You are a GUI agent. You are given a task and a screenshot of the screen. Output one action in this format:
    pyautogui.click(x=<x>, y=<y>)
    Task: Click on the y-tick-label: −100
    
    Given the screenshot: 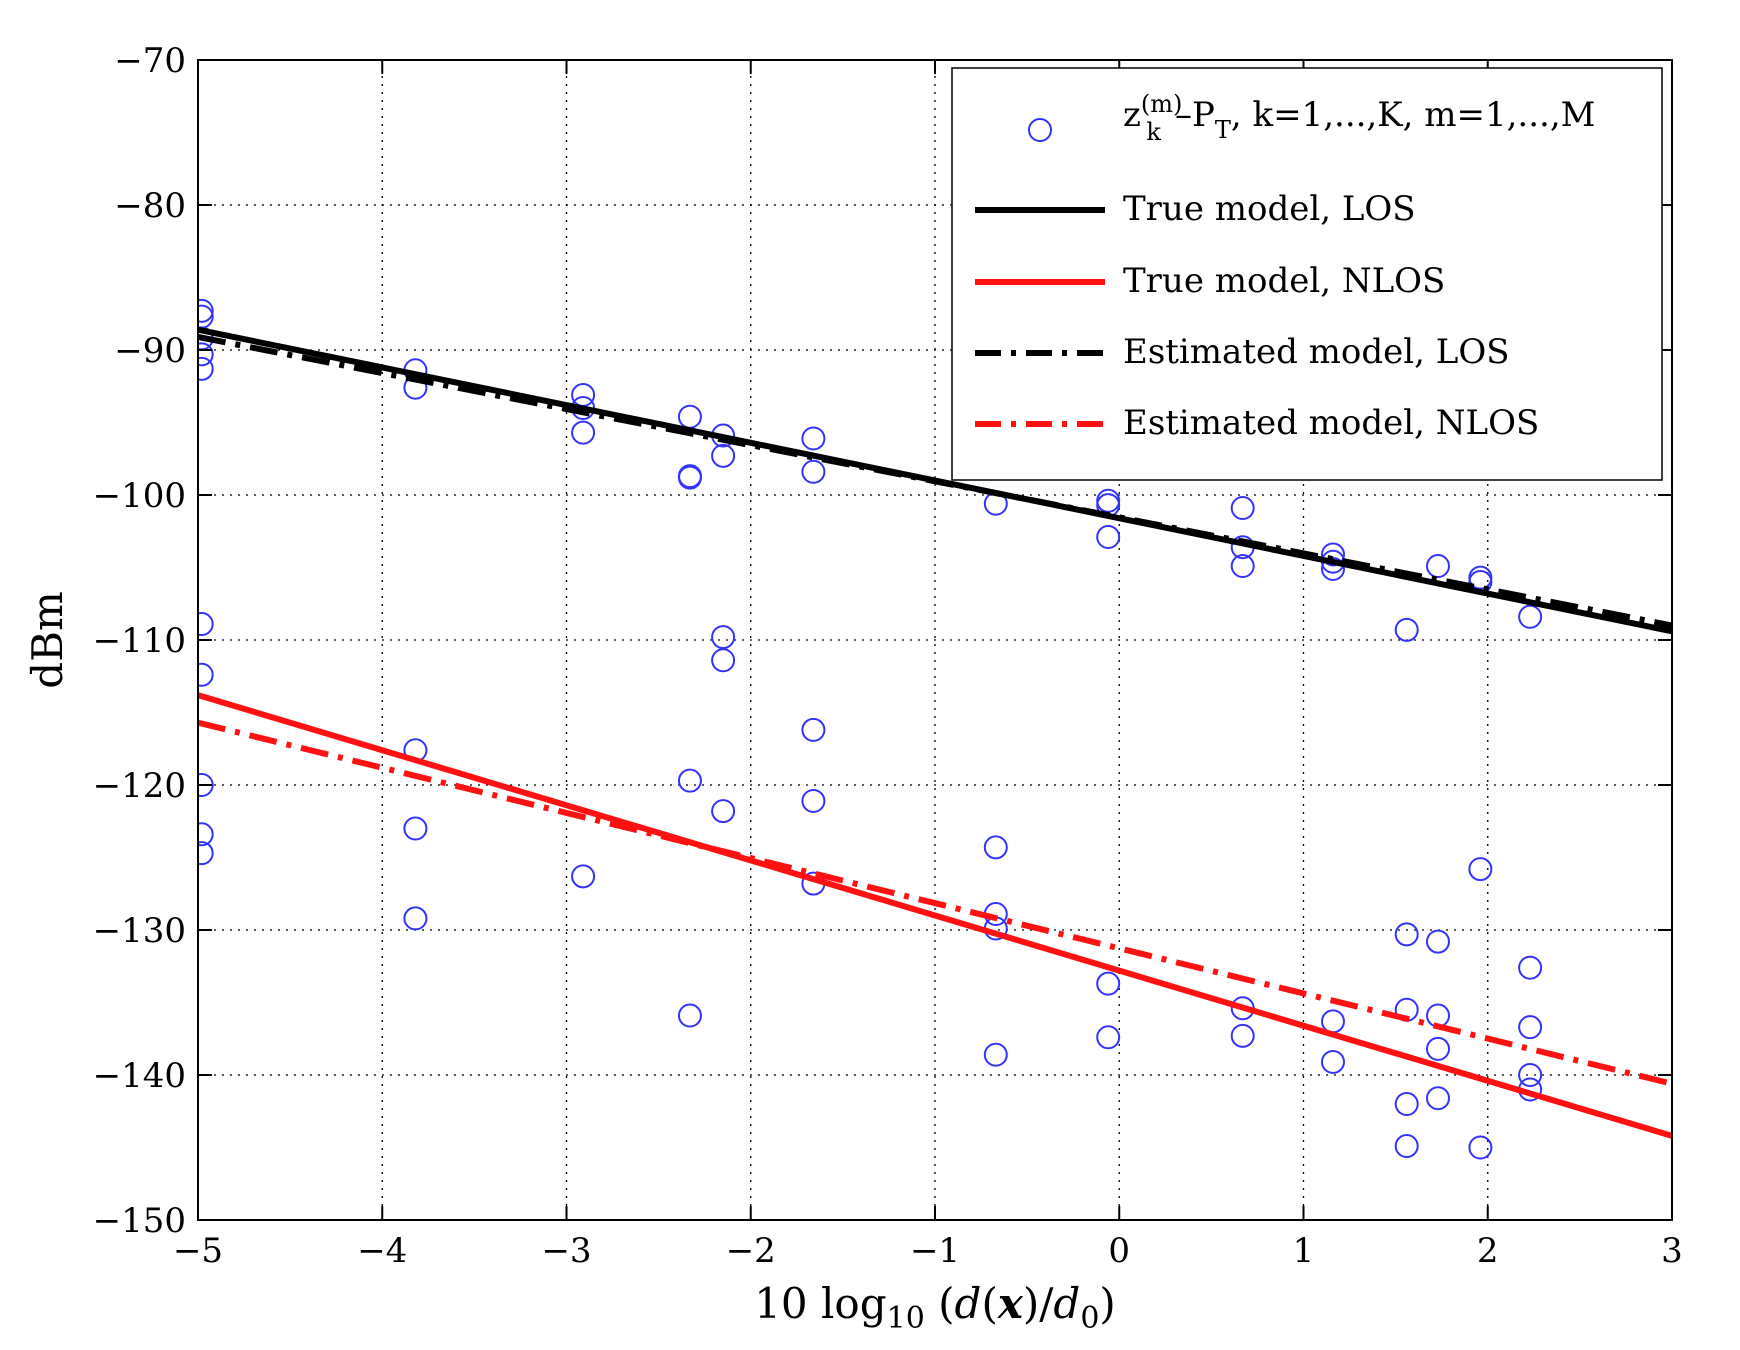 What is the action you would take?
    pyautogui.click(x=139, y=496)
    